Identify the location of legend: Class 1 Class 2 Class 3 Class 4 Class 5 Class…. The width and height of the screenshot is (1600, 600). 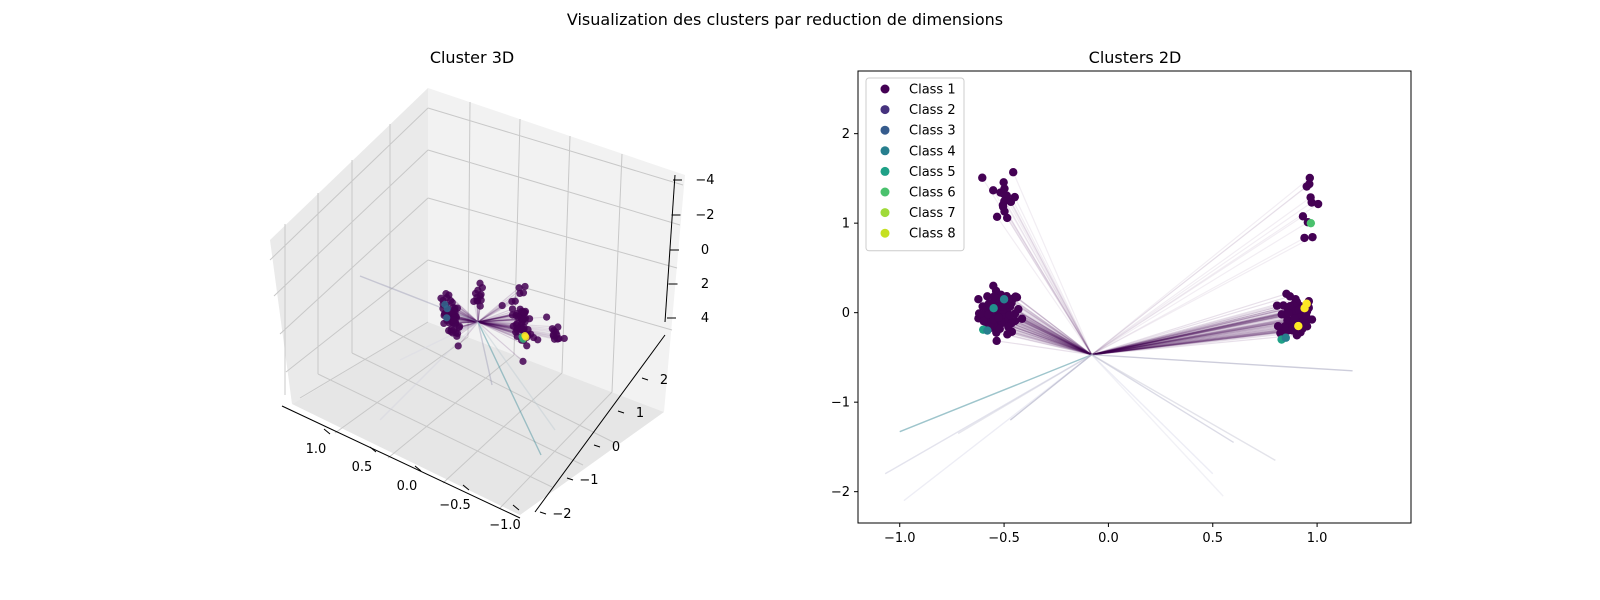
(915, 164).